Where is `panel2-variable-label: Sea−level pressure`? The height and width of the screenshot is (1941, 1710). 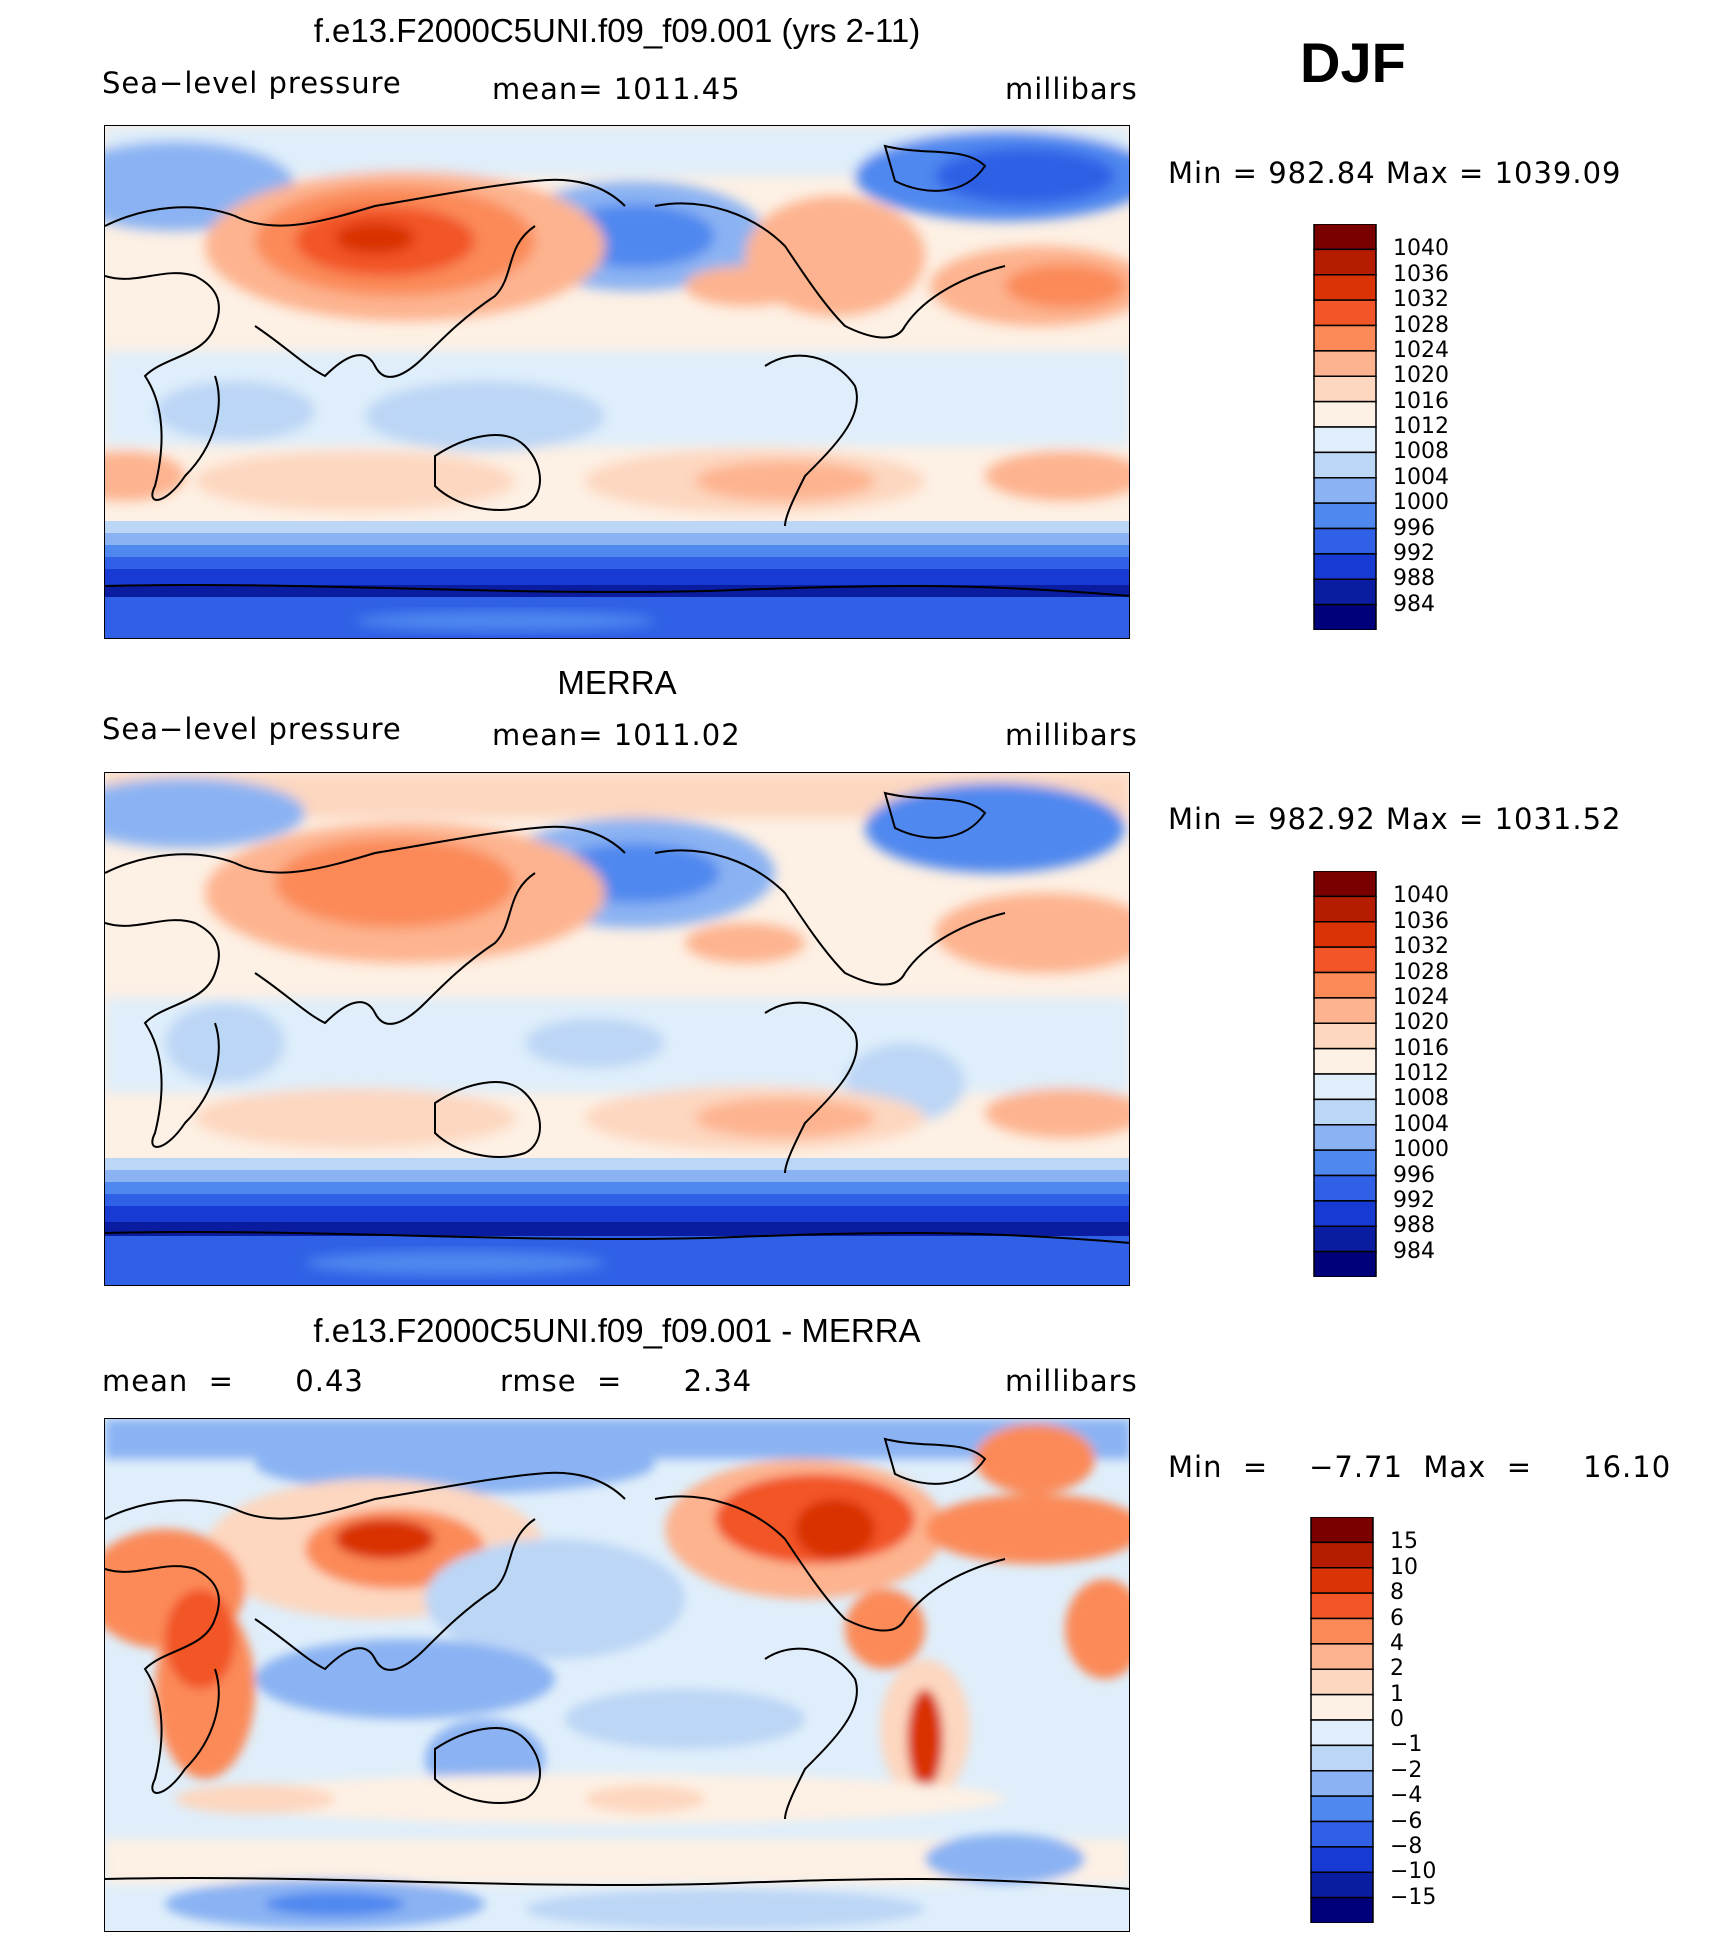 panel2-variable-label: Sea−level pressure is located at coordinates (252, 729).